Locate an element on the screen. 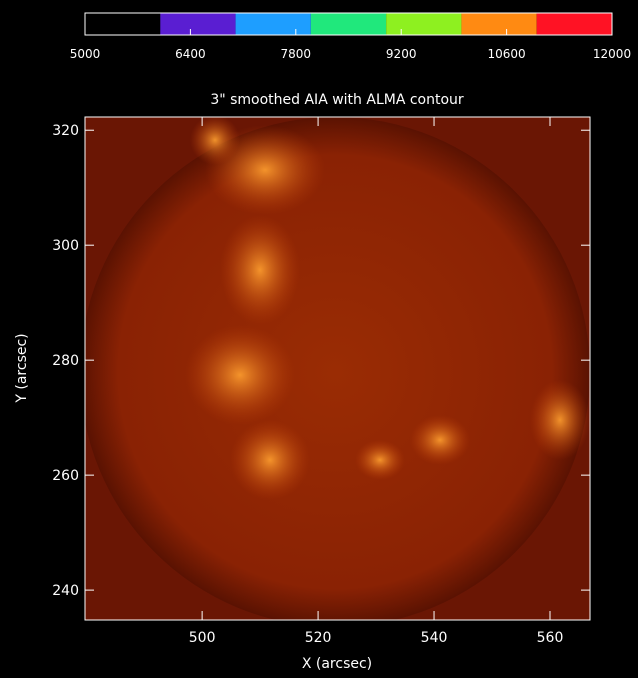  x-tick-label: 540 is located at coordinates (434, 638).